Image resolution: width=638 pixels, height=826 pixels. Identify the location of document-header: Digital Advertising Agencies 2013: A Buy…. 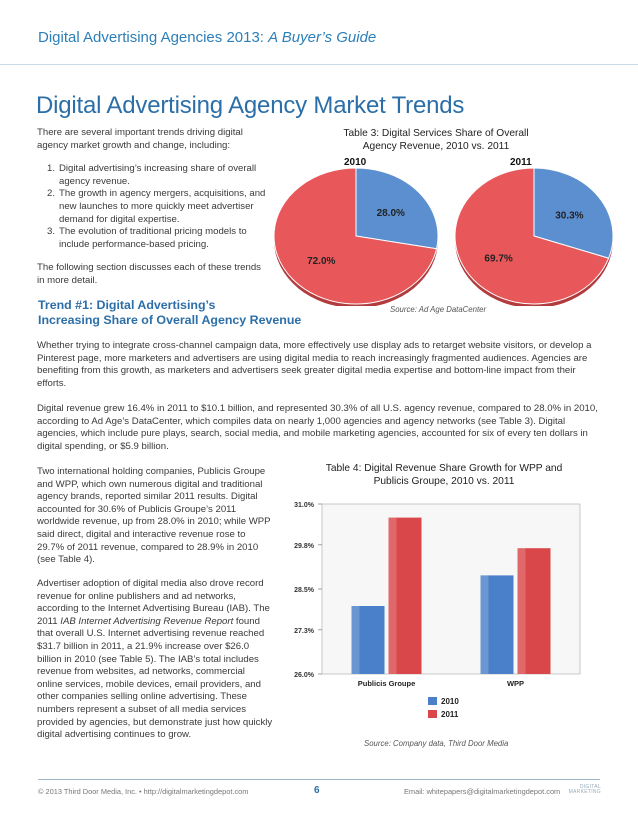
(207, 37).